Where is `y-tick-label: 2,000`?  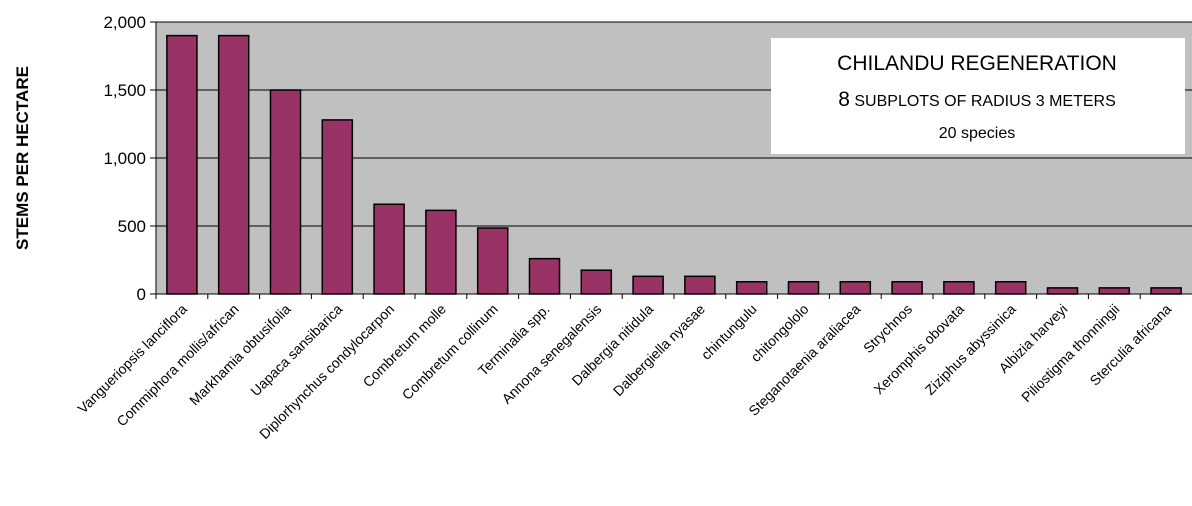
y-tick-label: 2,000 is located at coordinates (124, 22).